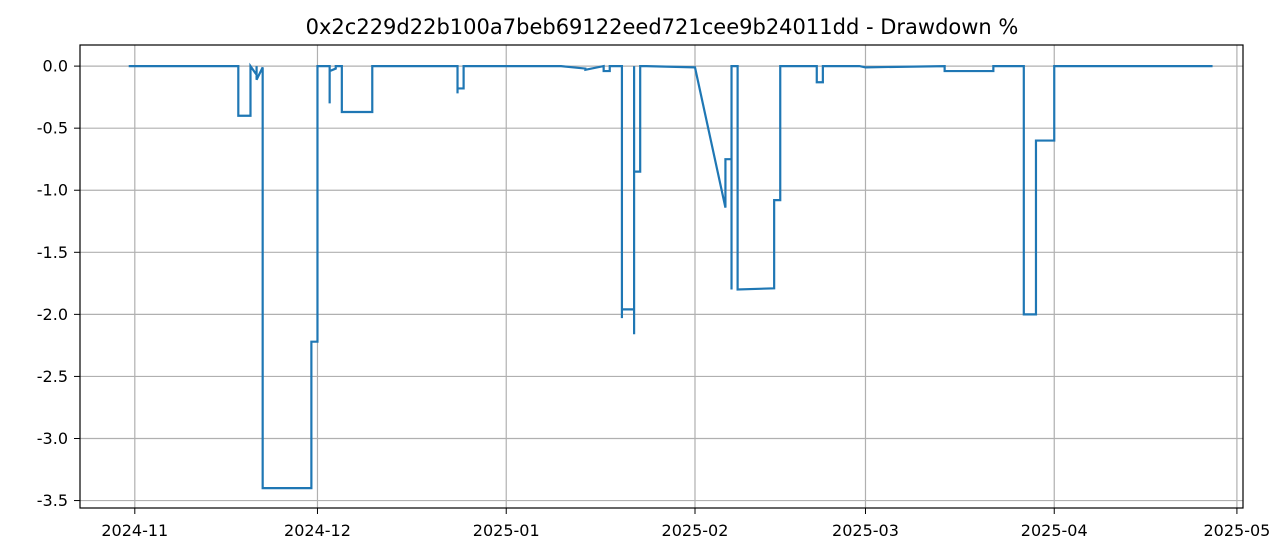 This screenshot has height=558, width=1279. What do you see at coordinates (1054, 530) in the screenshot?
I see `x-tick-label: 2025-04` at bounding box center [1054, 530].